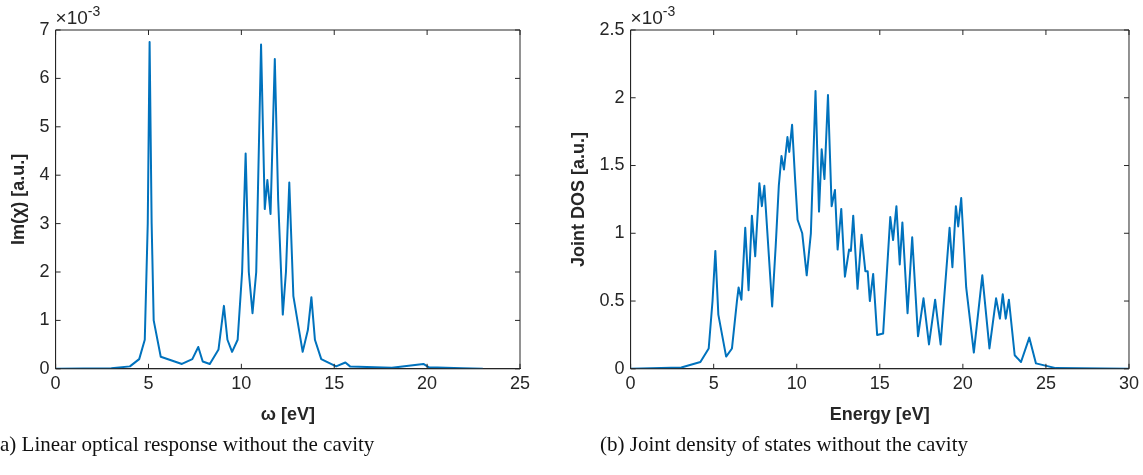  What do you see at coordinates (784, 444) in the screenshot?
I see `text: (b) Joint density of states without the cavity` at bounding box center [784, 444].